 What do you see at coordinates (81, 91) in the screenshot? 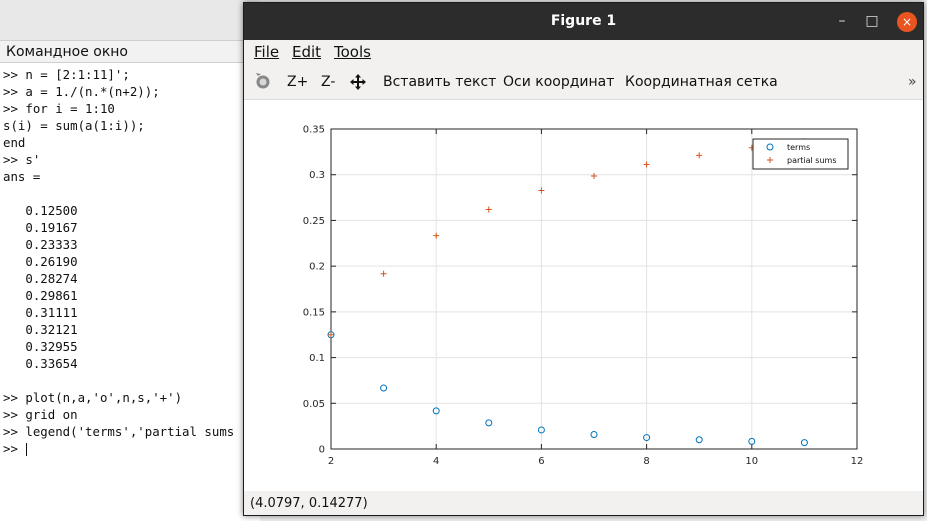
I see `command-line: >> a = 1./(n.*(n+2));` at bounding box center [81, 91].